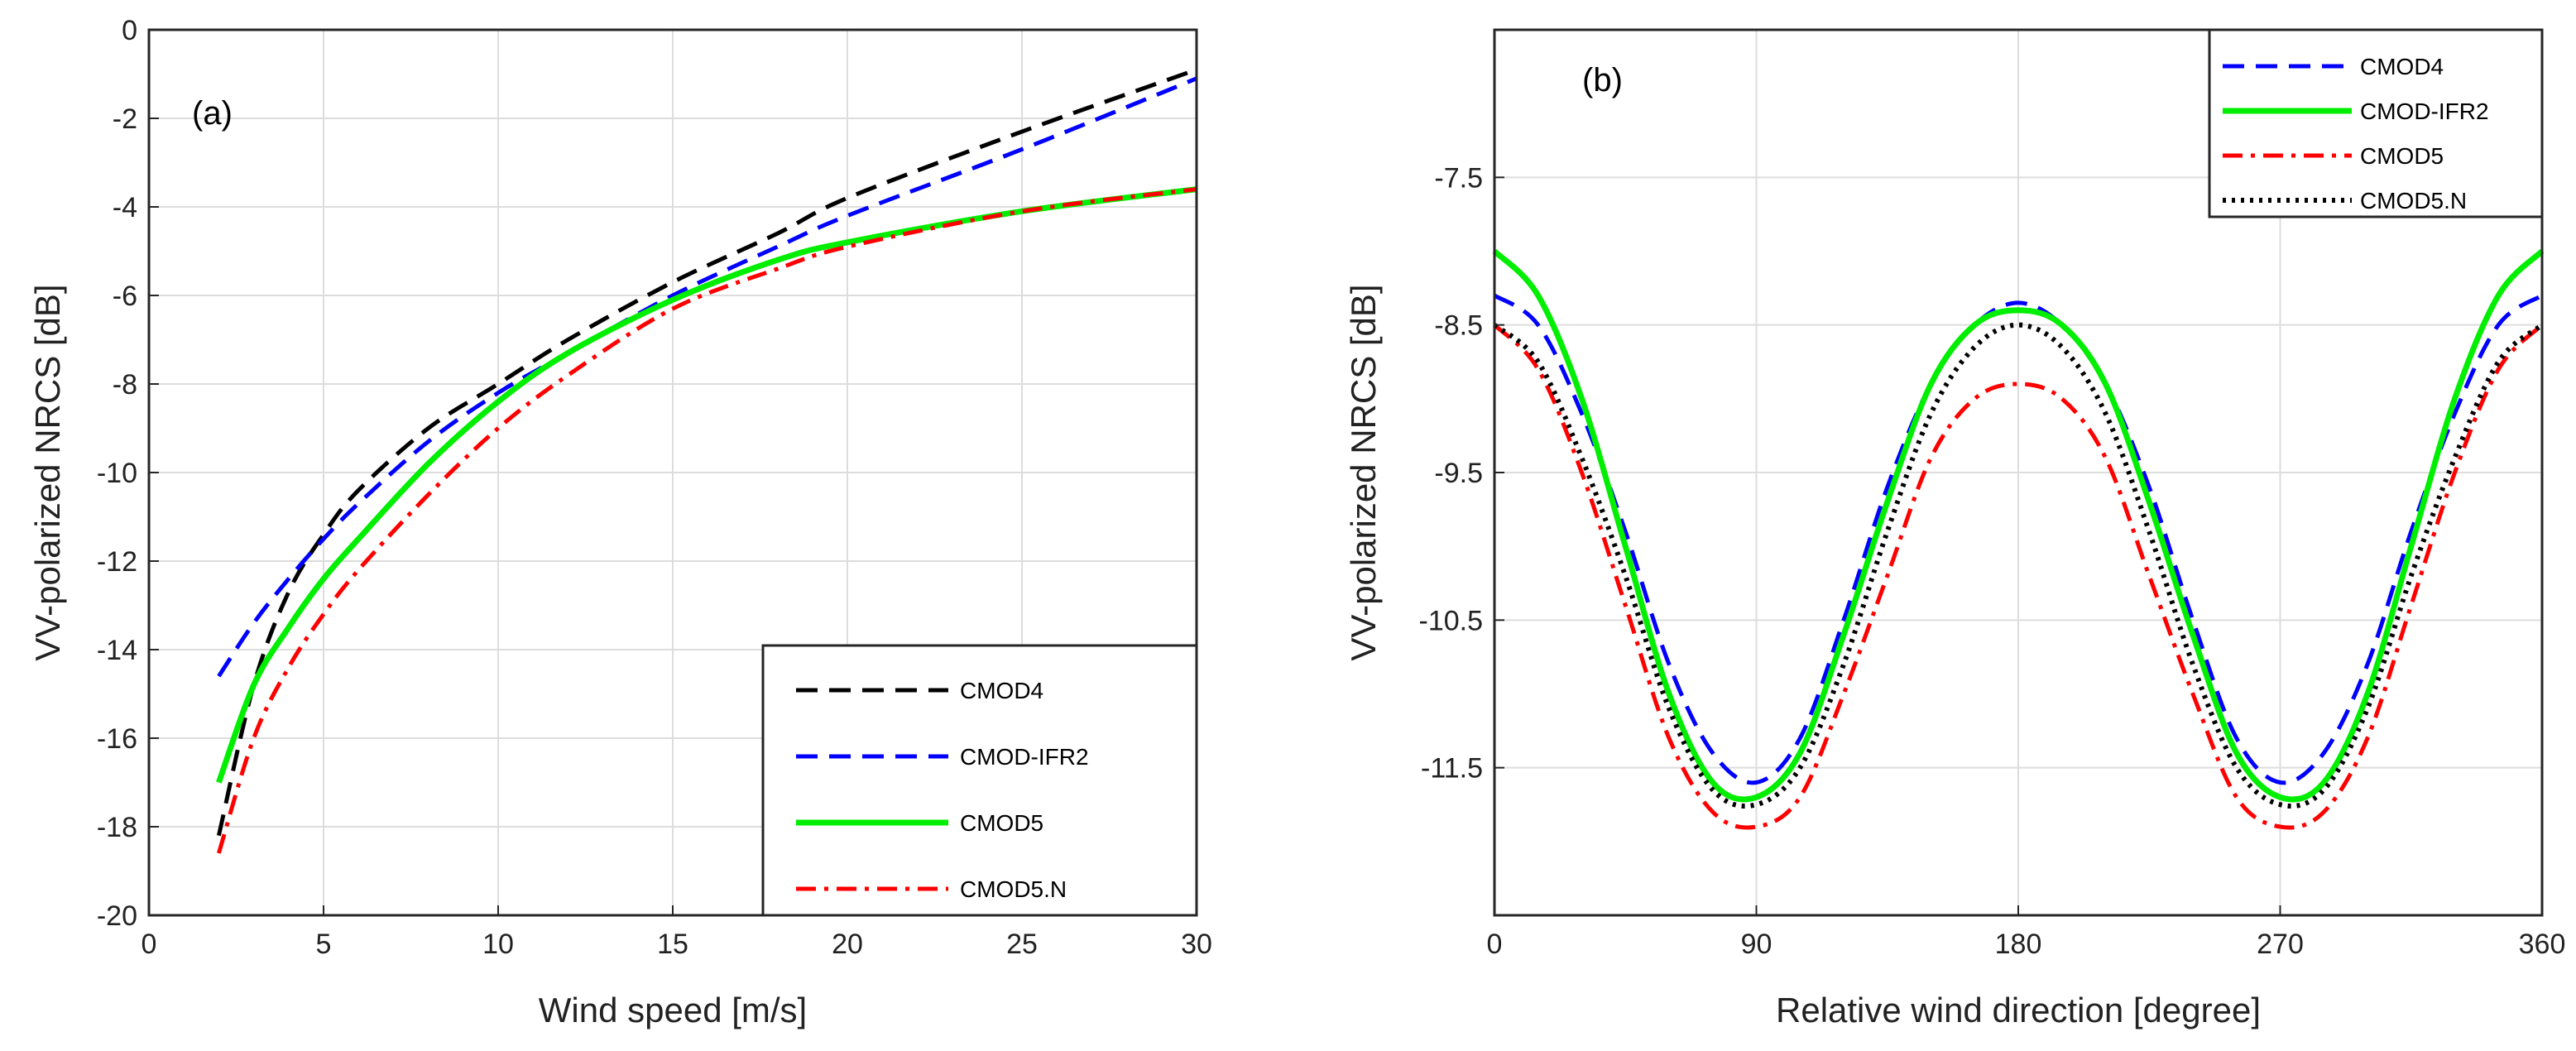  I want to click on panel-a-x-tick-label: 25, so click(1022, 944).